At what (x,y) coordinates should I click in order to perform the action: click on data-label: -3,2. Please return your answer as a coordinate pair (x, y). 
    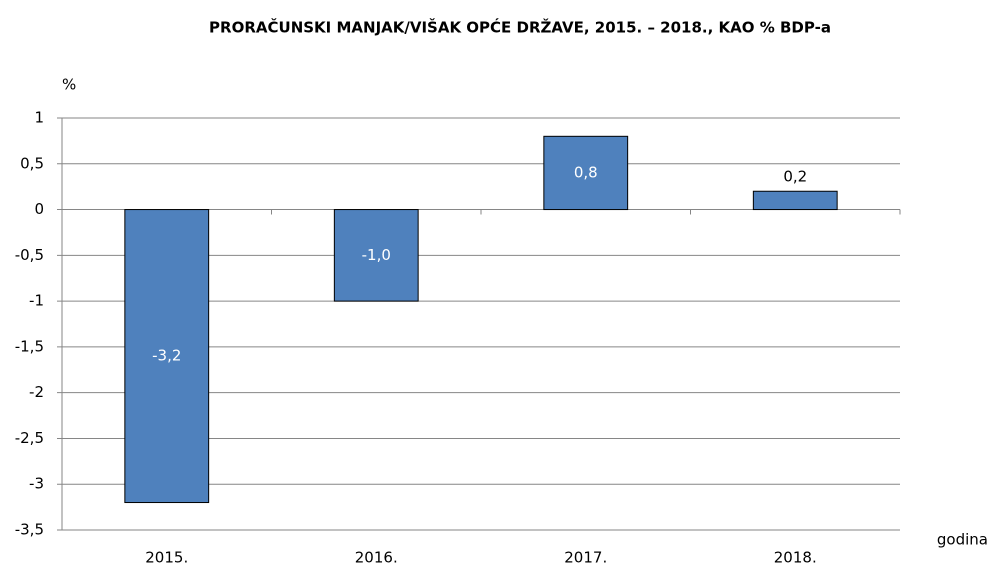
    Looking at the image, I should click on (166, 356).